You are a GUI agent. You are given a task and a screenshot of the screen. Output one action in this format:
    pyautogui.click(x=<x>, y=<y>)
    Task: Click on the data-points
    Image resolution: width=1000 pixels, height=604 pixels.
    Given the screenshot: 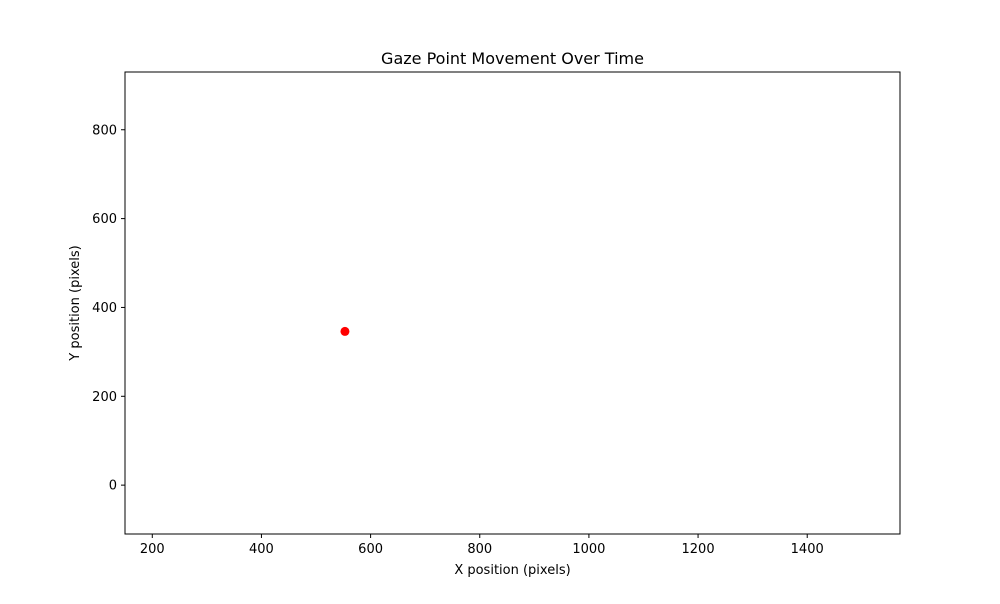 What is the action you would take?
    pyautogui.click(x=345, y=331)
    